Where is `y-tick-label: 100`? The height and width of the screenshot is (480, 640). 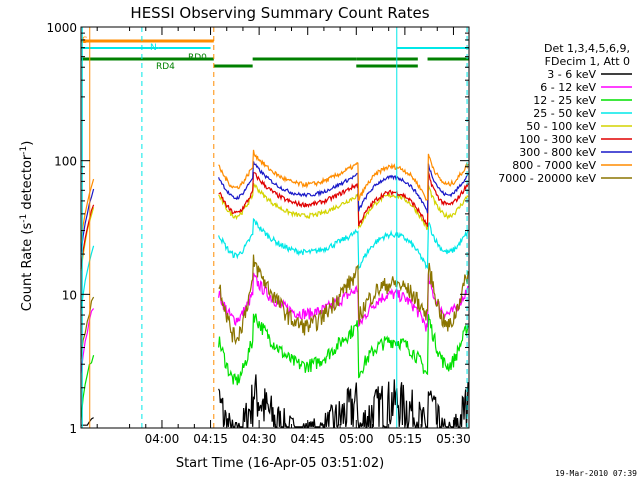
y-tick-label: 100 is located at coordinates (65, 162).